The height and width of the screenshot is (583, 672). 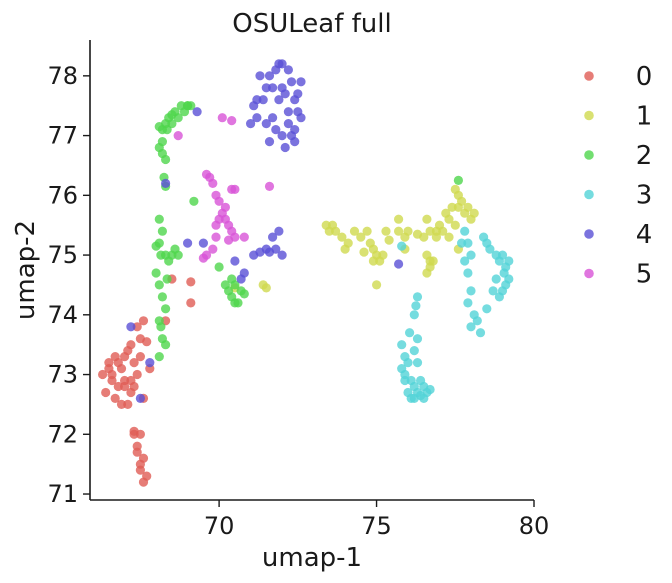 I want to click on x-tick-label: 80, so click(x=534, y=526).